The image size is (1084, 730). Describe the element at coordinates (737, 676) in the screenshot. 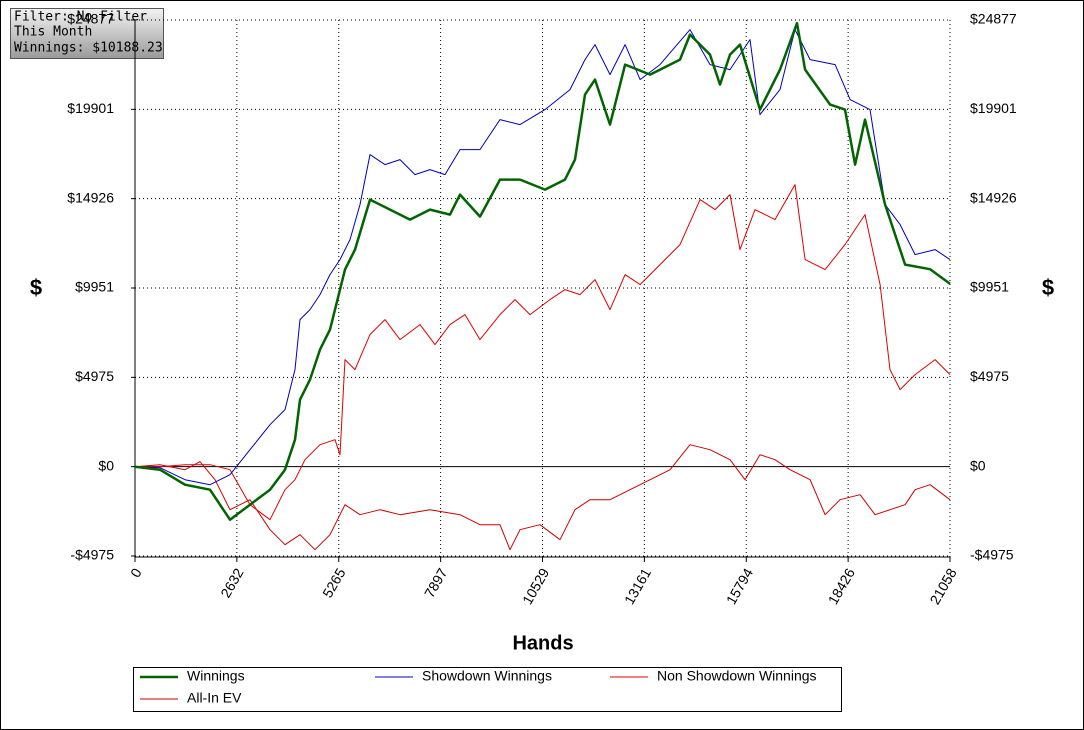

I see `legend-label: Non Showdown Winnings` at that location.